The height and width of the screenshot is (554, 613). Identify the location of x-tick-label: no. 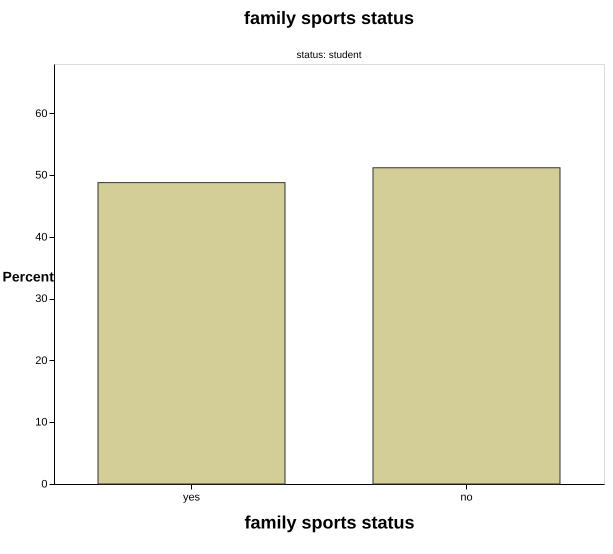
(466, 498).